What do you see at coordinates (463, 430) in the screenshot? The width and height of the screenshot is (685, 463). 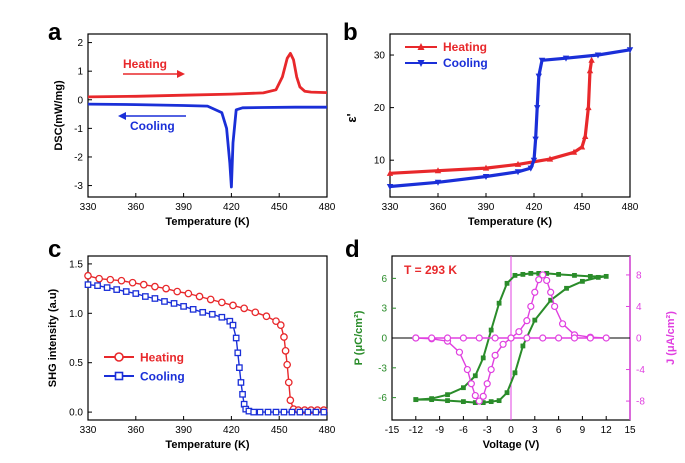 I see `panel-d-xtick-label: -6` at bounding box center [463, 430].